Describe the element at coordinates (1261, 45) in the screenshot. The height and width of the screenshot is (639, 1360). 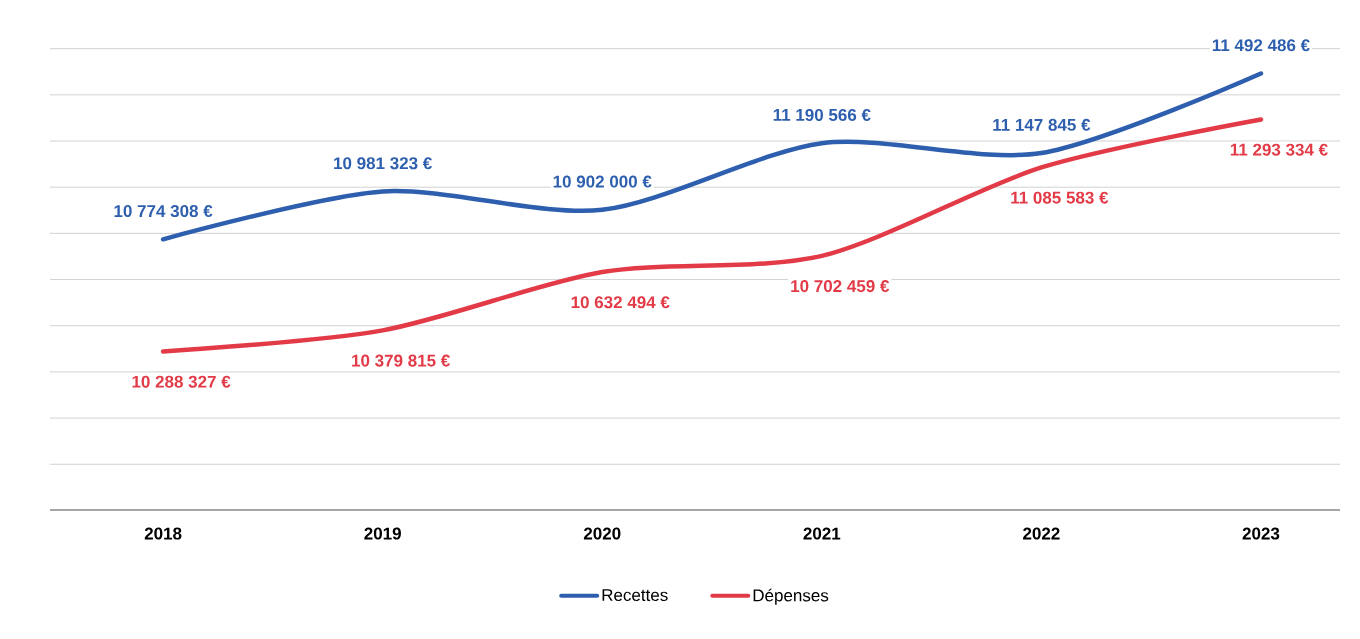
I see `data-label: 11 492 486 €` at that location.